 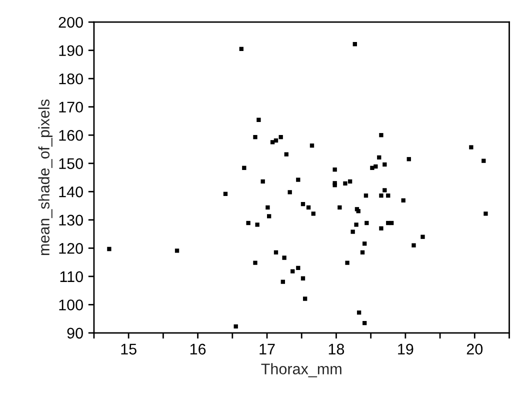 What do you see at coordinates (71, 164) in the screenshot?
I see `y-tick-label: 150` at bounding box center [71, 164].